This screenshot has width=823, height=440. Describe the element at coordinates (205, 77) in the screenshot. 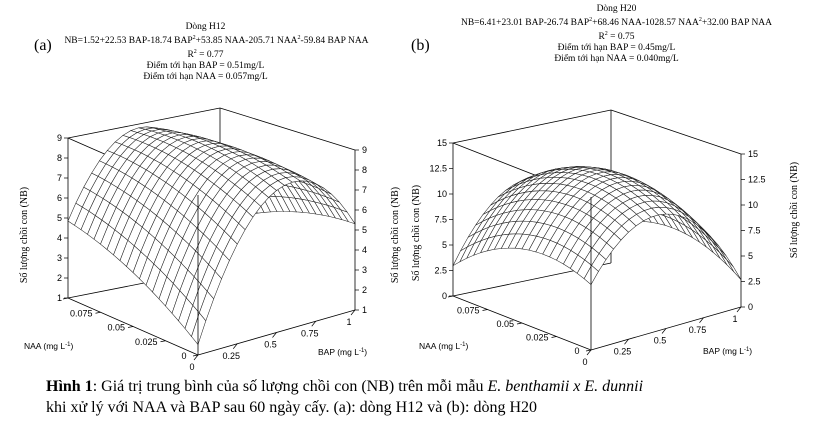

I see `critical-point-naa: Điểm tới hạn NAA = 0.057mg/L` at that location.